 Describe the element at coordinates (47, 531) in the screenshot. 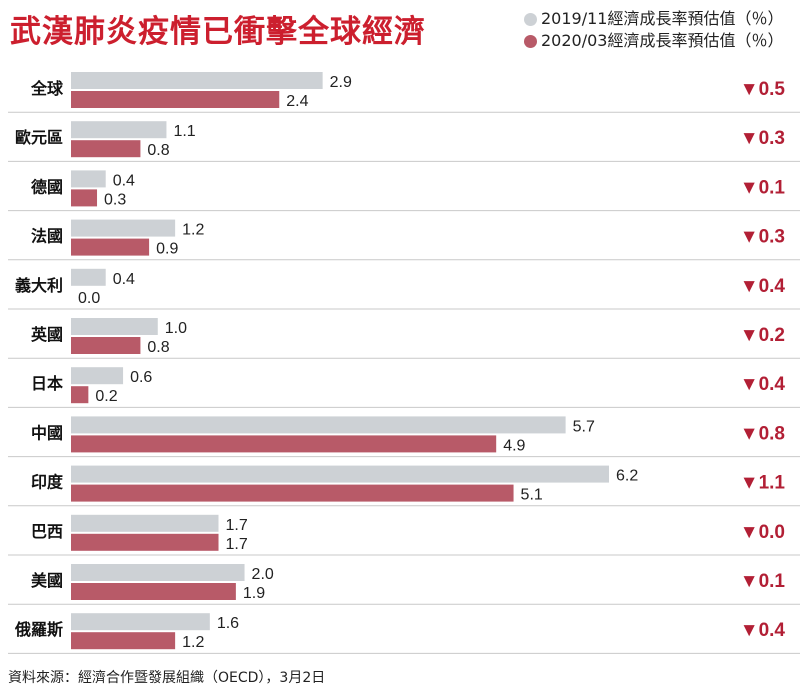

I see `category-label: 巴西` at that location.